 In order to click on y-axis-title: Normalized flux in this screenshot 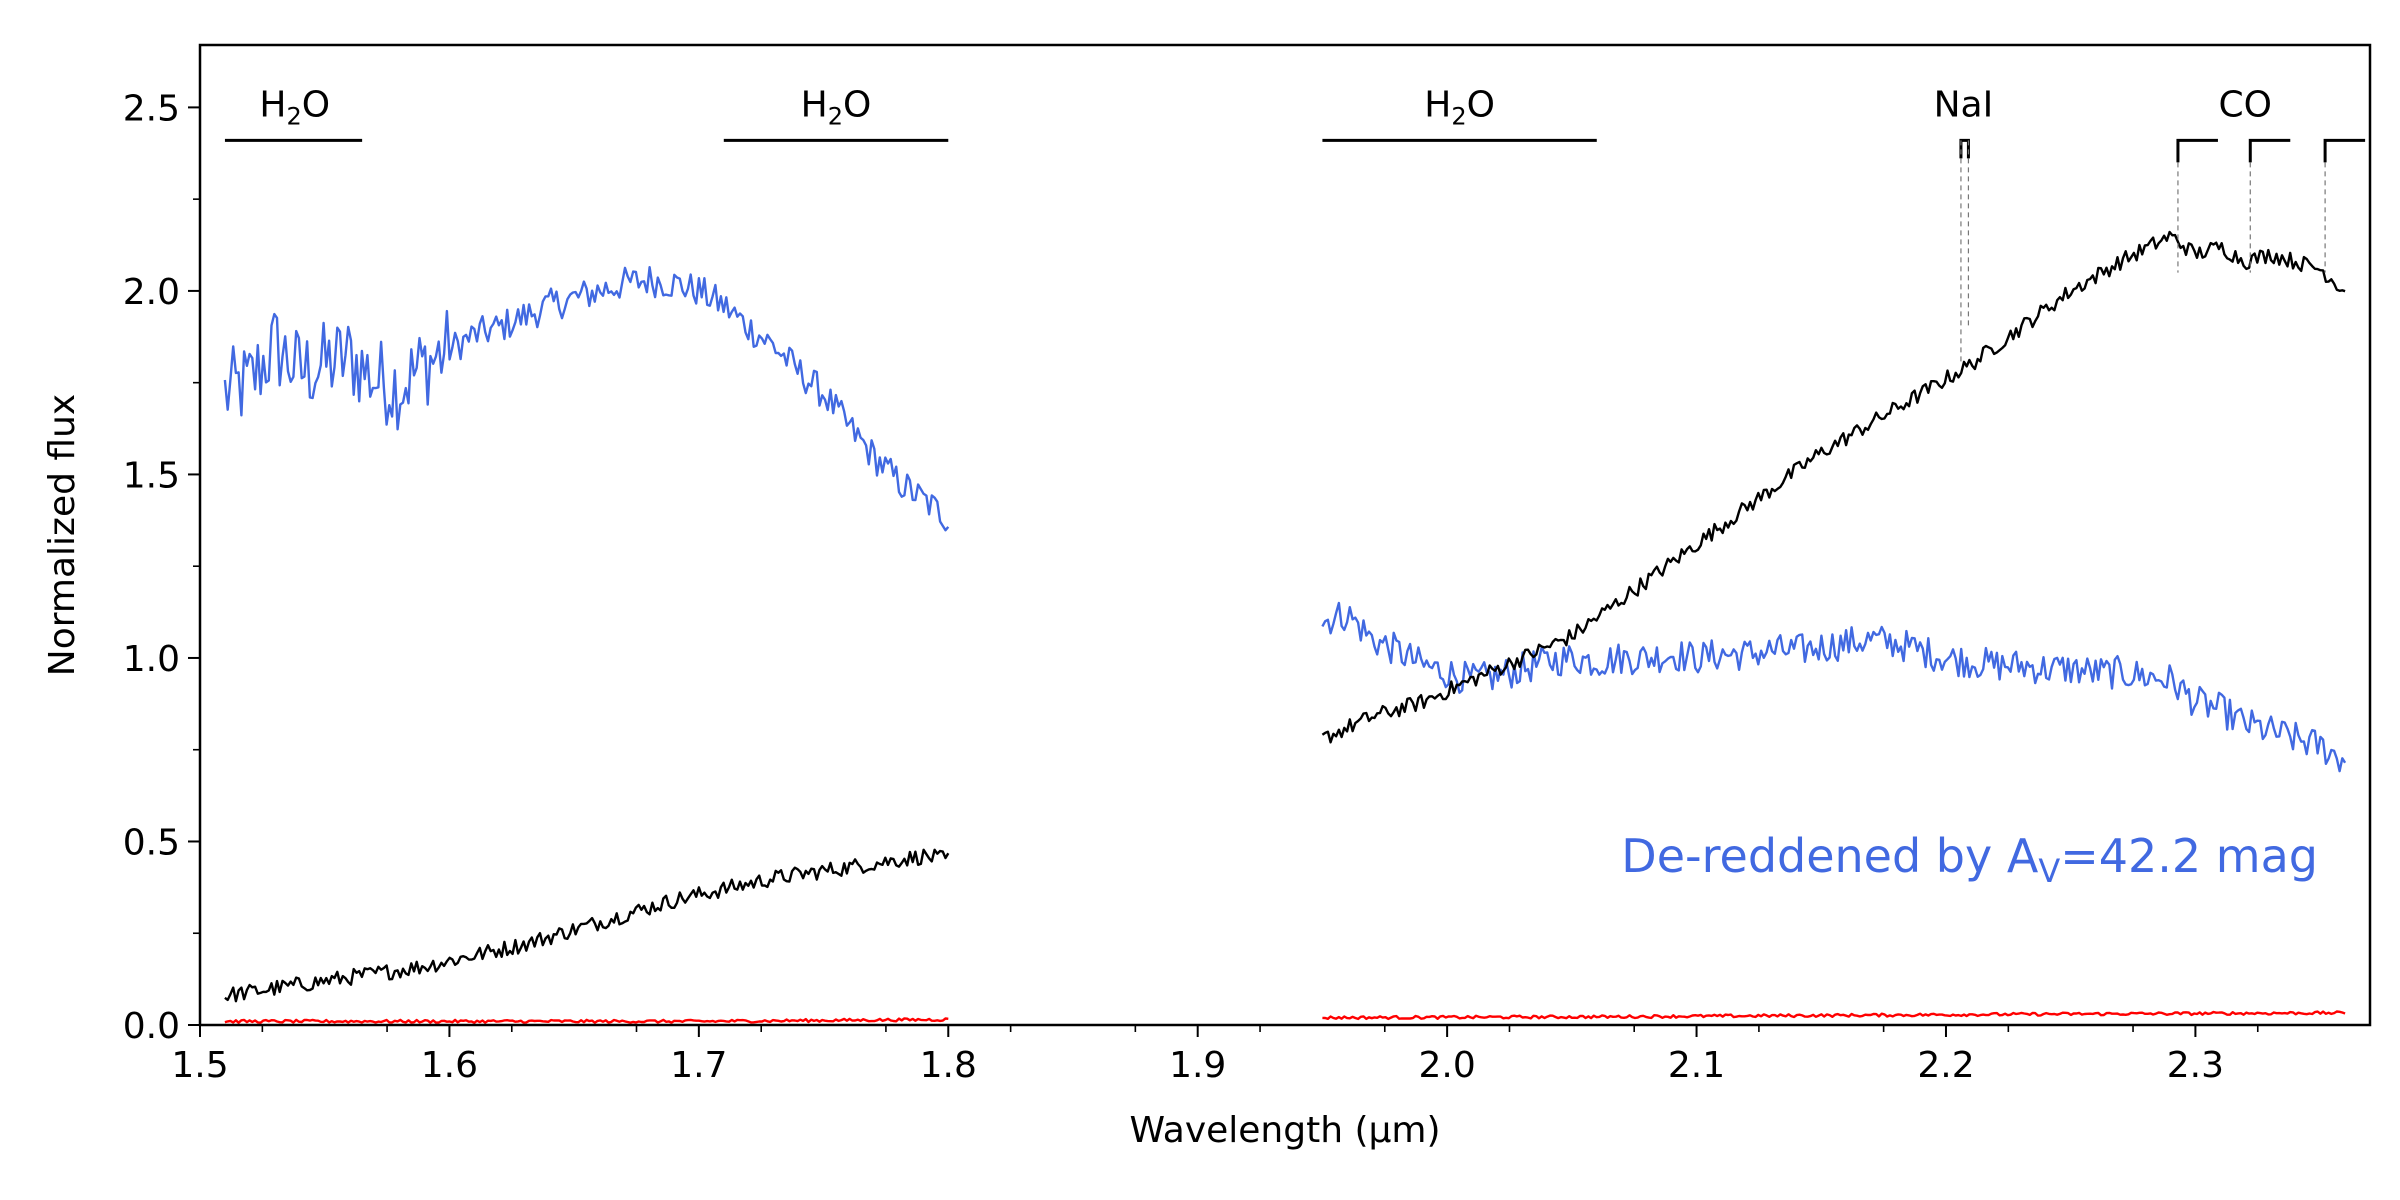, I will do `click(62, 535)`.